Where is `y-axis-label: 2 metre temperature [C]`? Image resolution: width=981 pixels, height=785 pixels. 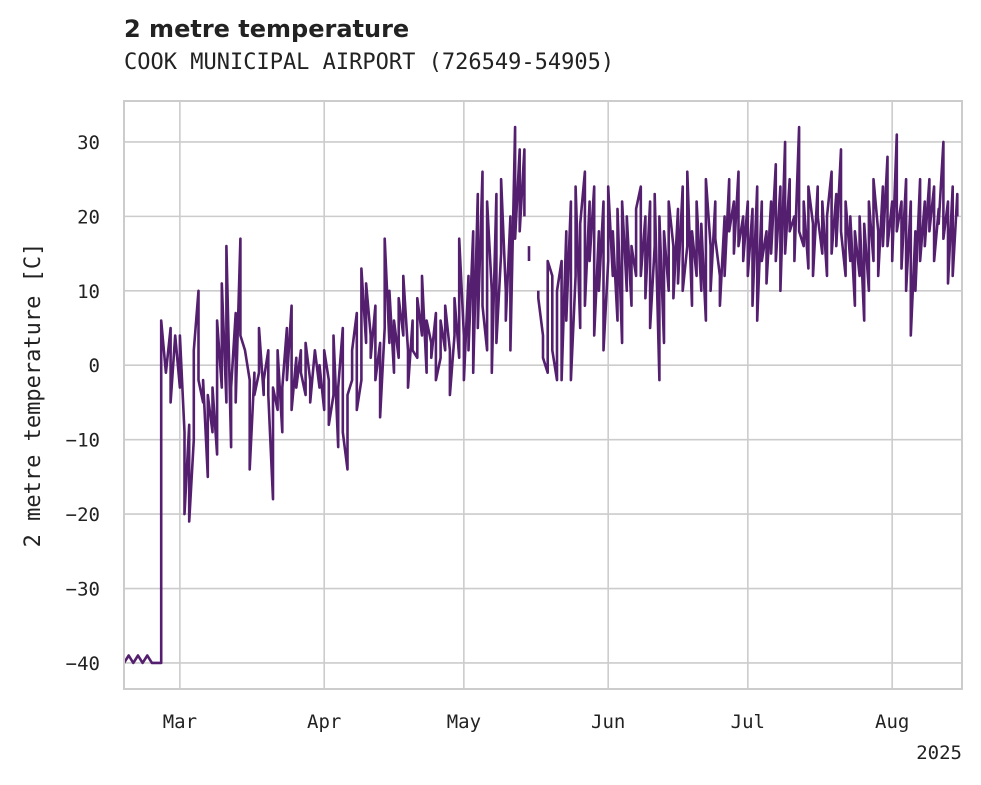 y-axis-label: 2 metre temperature [C] is located at coordinates (33, 395).